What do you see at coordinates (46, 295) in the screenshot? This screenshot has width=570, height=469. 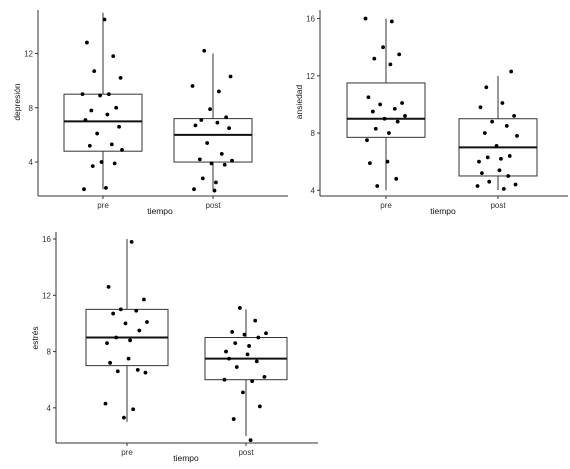 I see `y-tick-label: 12` at bounding box center [46, 295].